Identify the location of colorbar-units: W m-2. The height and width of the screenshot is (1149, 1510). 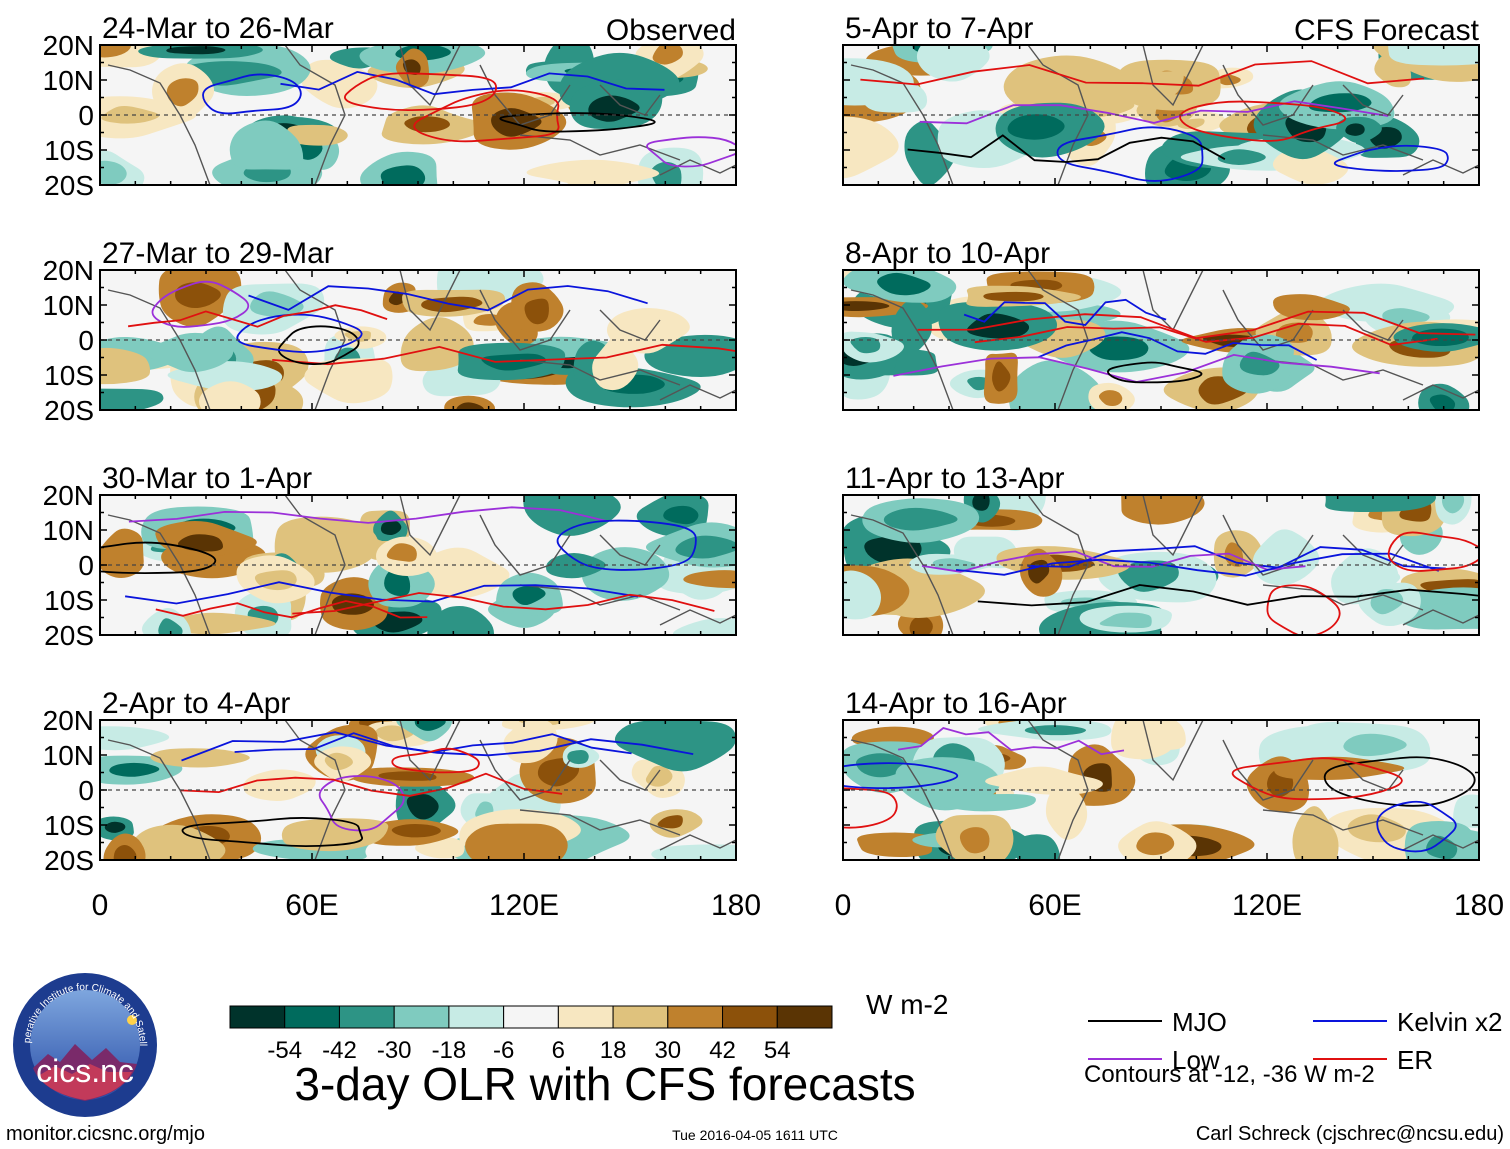
(907, 1004).